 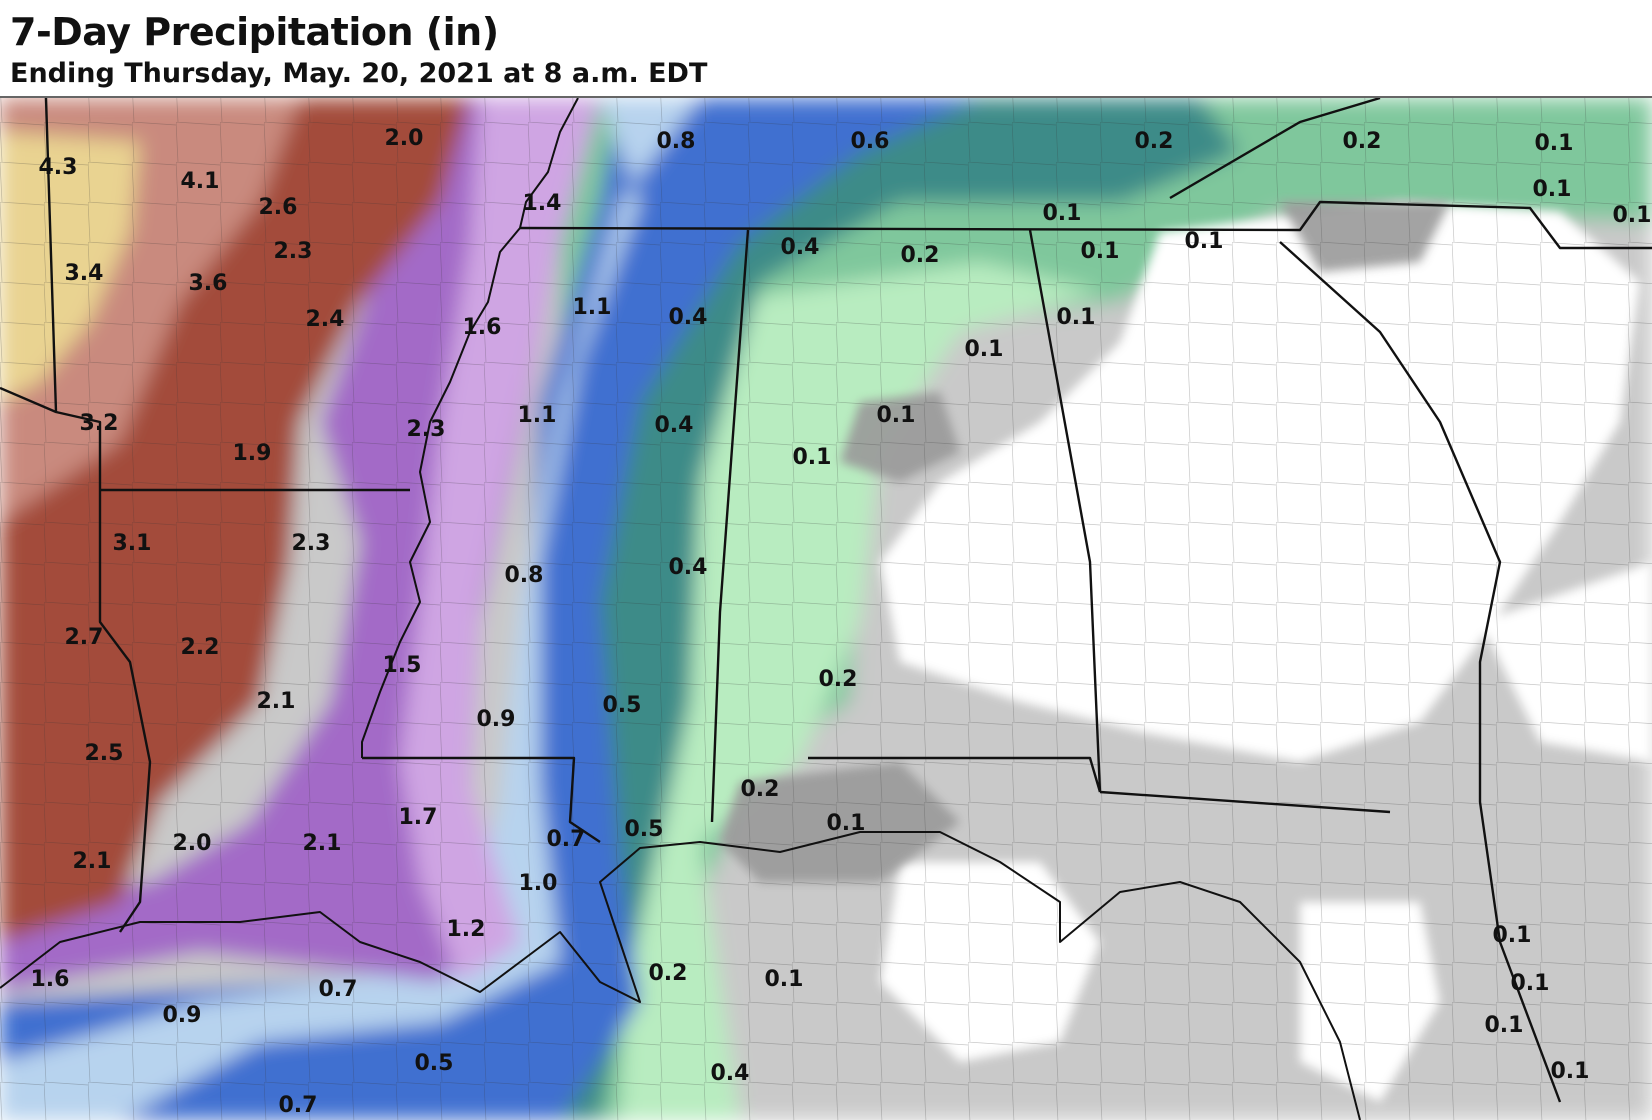 I want to click on precip-value-label: 2.6, so click(x=278, y=207).